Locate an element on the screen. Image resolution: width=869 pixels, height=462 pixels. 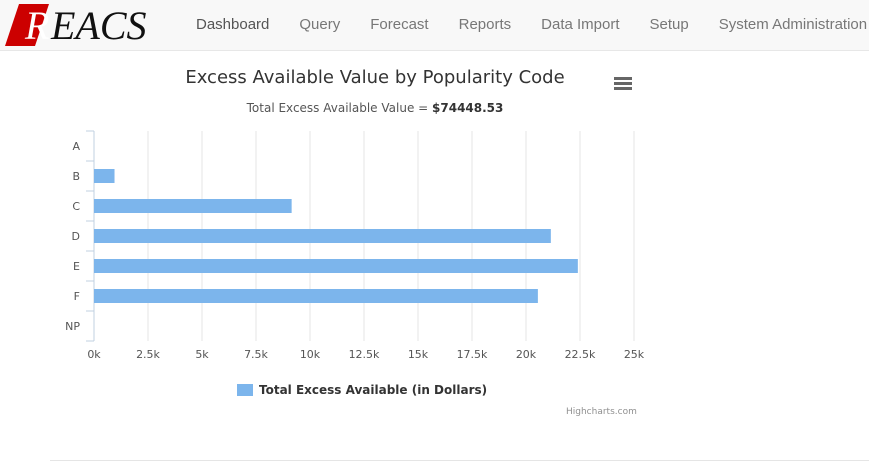
bar-b is located at coordinates (104, 176).